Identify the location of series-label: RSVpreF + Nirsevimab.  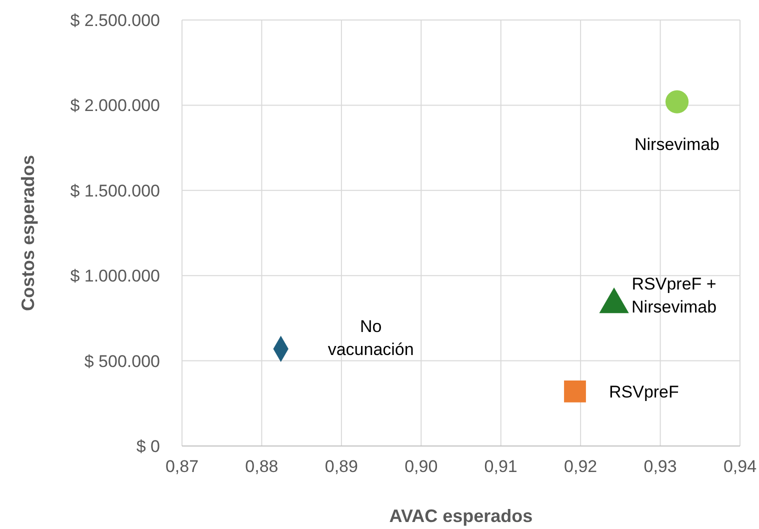
(674, 295).